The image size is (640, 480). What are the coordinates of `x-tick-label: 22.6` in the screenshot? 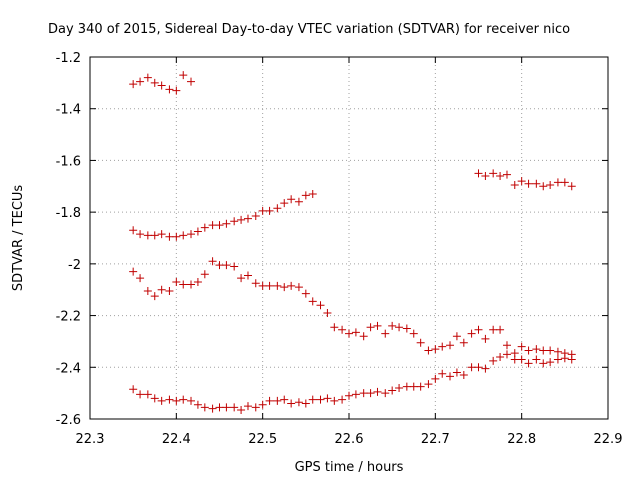 It's located at (349, 439).